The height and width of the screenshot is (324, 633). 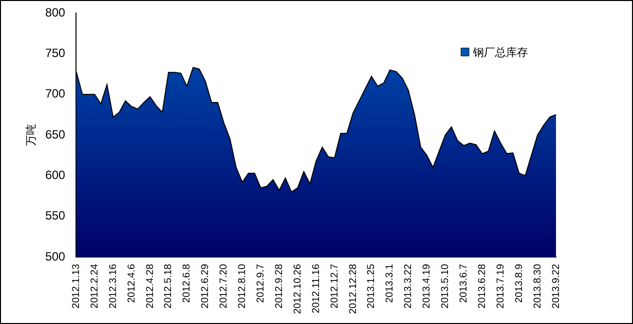 I want to click on x-tick-label: 2012.6.29, so click(x=206, y=286).